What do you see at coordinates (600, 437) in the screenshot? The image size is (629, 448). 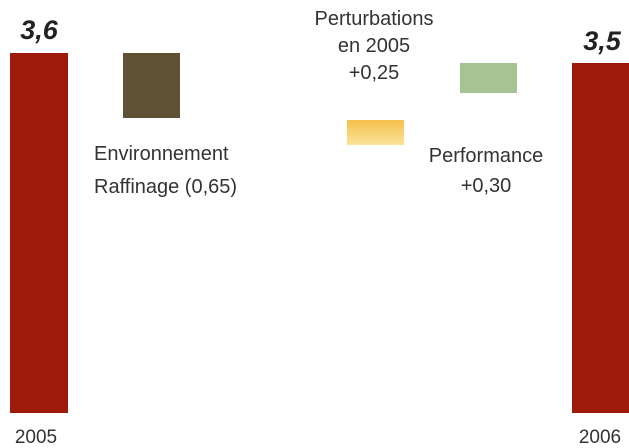 I see `x-tick-label-2006: 2006` at bounding box center [600, 437].